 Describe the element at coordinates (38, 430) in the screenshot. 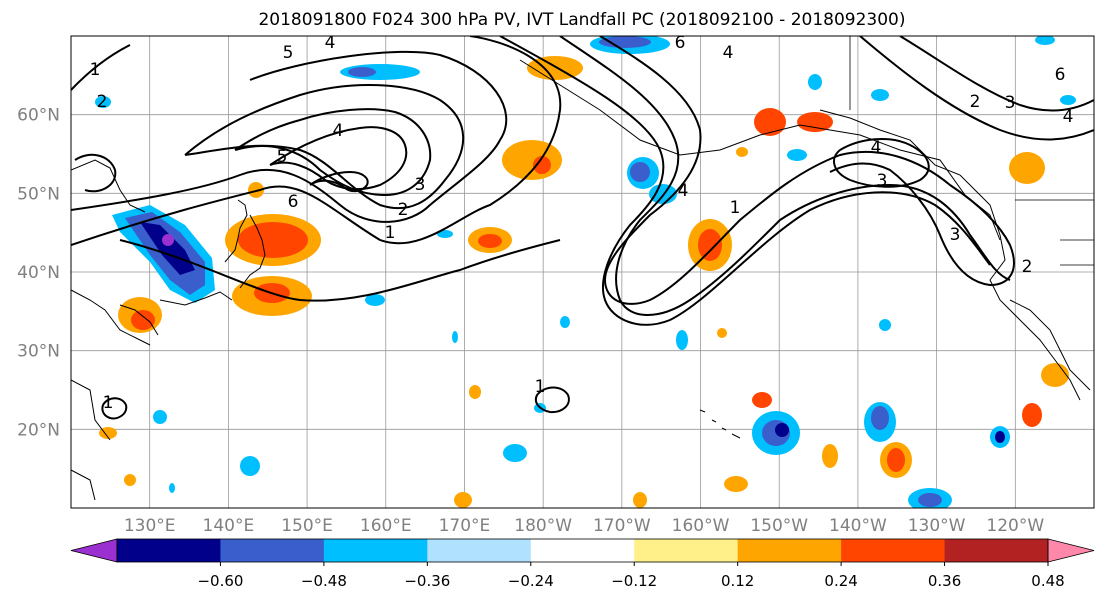

I see `latitude-tick-label: 20°N` at that location.